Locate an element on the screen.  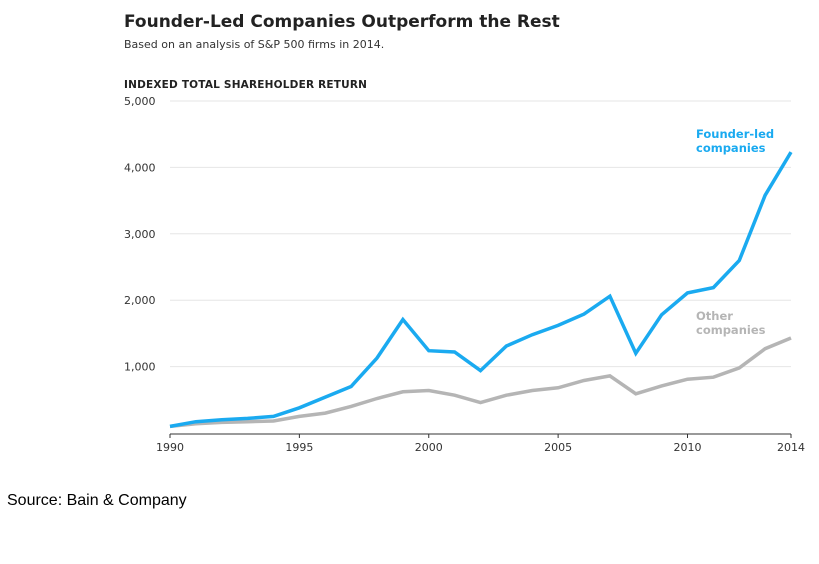
x-tick-2005: 2005 is located at coordinates (558, 447).